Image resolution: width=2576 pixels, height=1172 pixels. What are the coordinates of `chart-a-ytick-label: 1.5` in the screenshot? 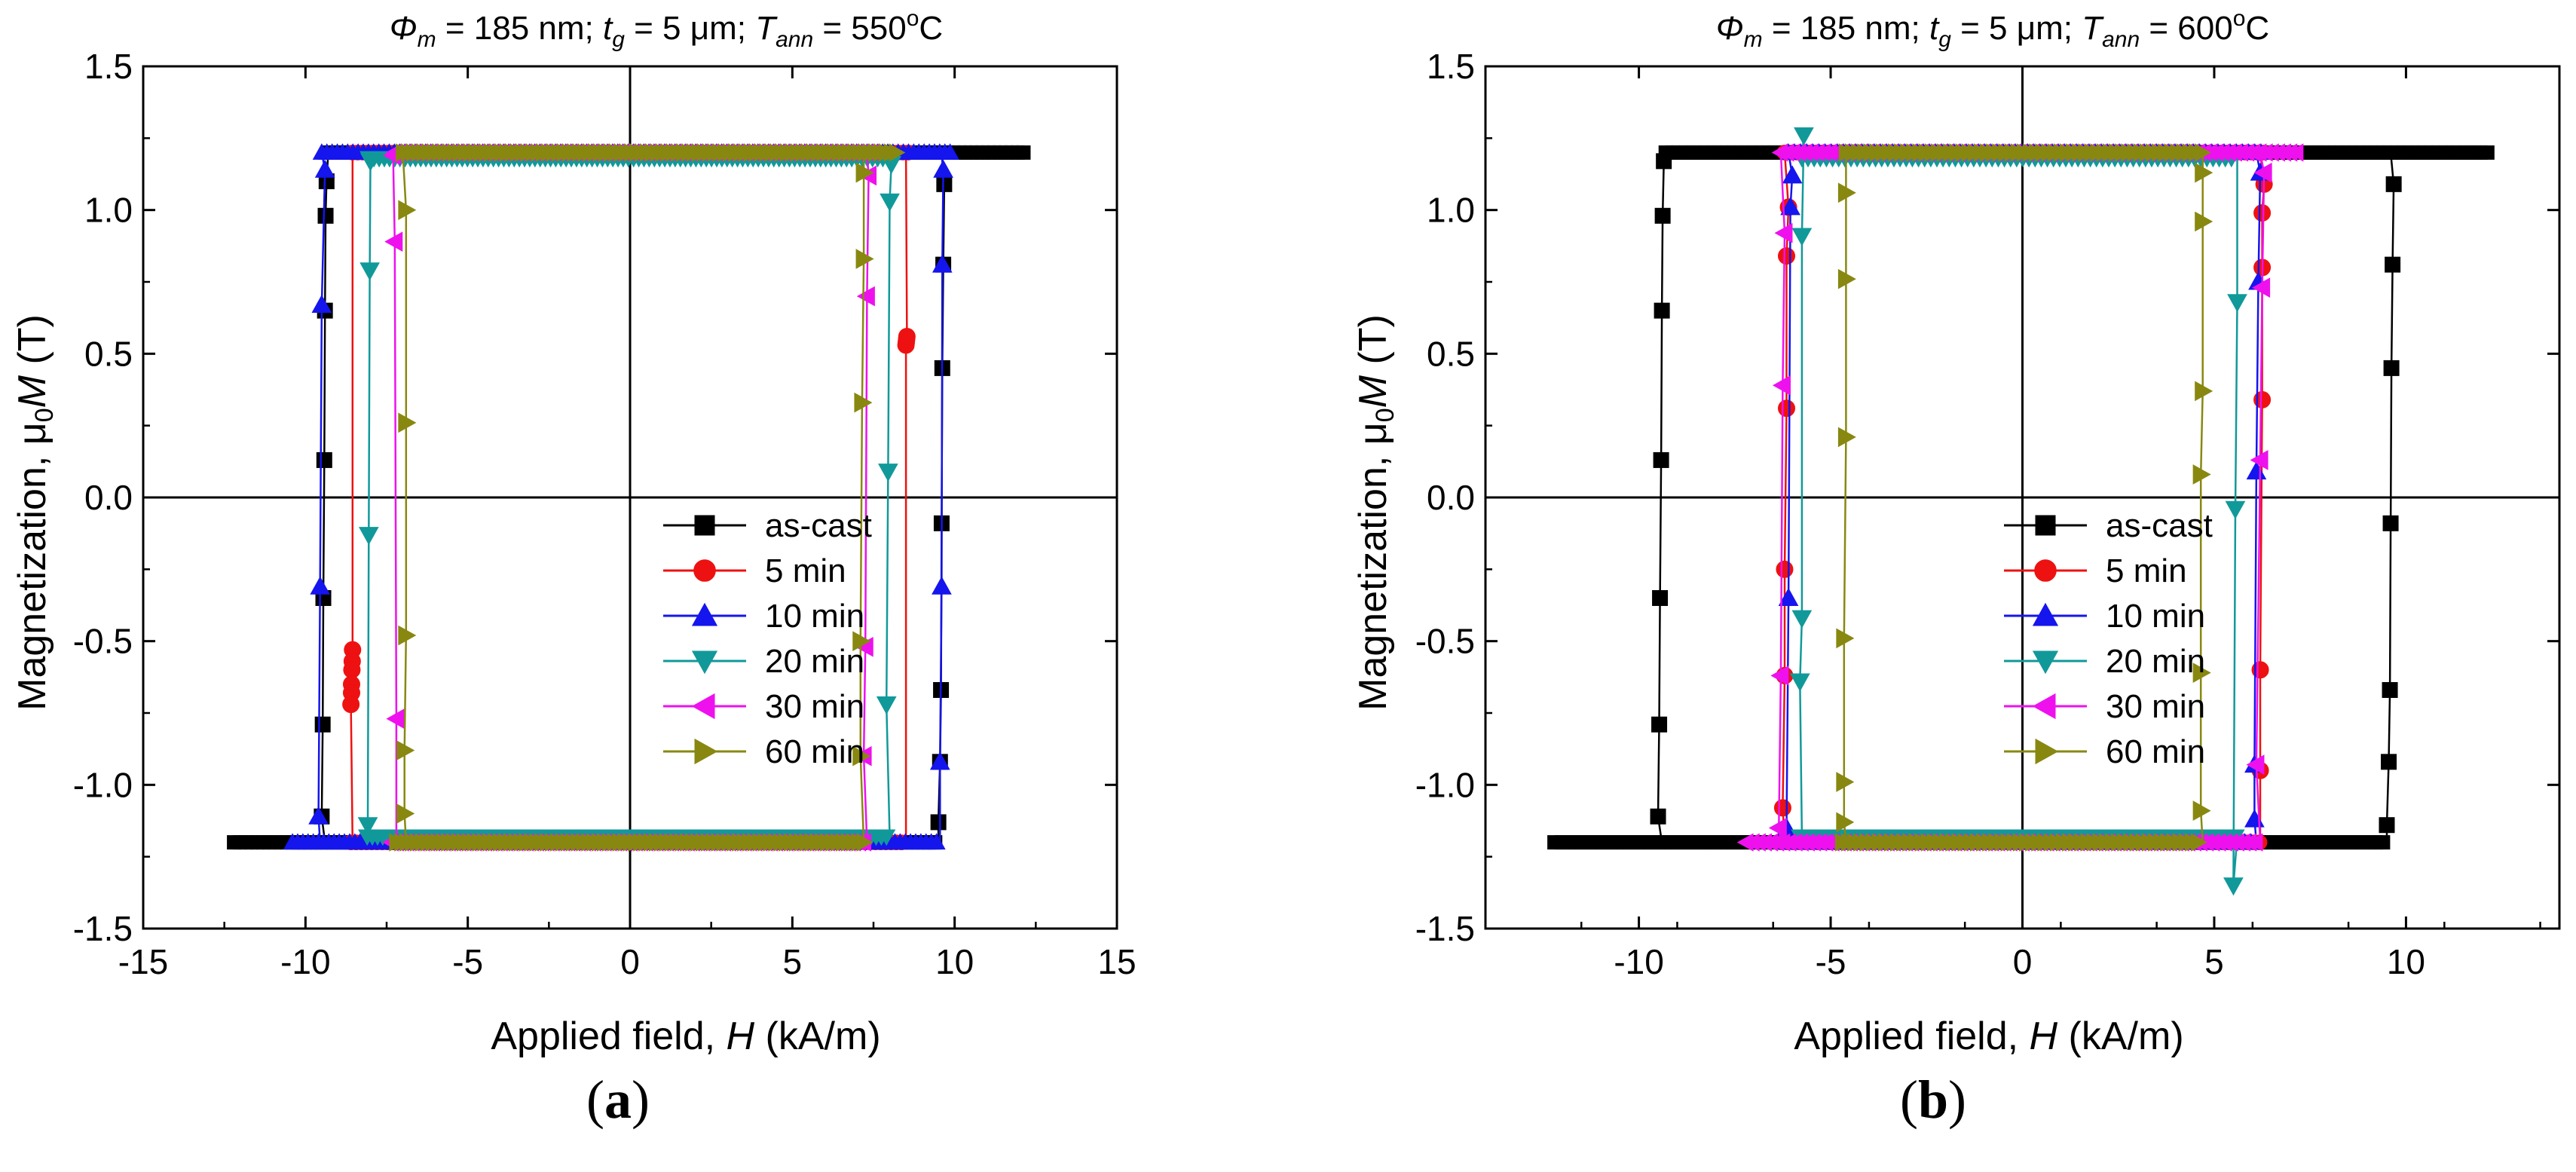 It's located at (109, 66).